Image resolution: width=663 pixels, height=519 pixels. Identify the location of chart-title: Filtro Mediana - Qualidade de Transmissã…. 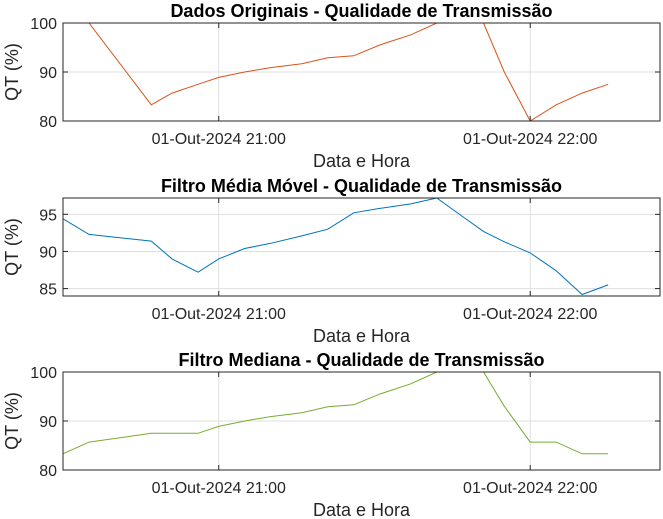
(361, 360).